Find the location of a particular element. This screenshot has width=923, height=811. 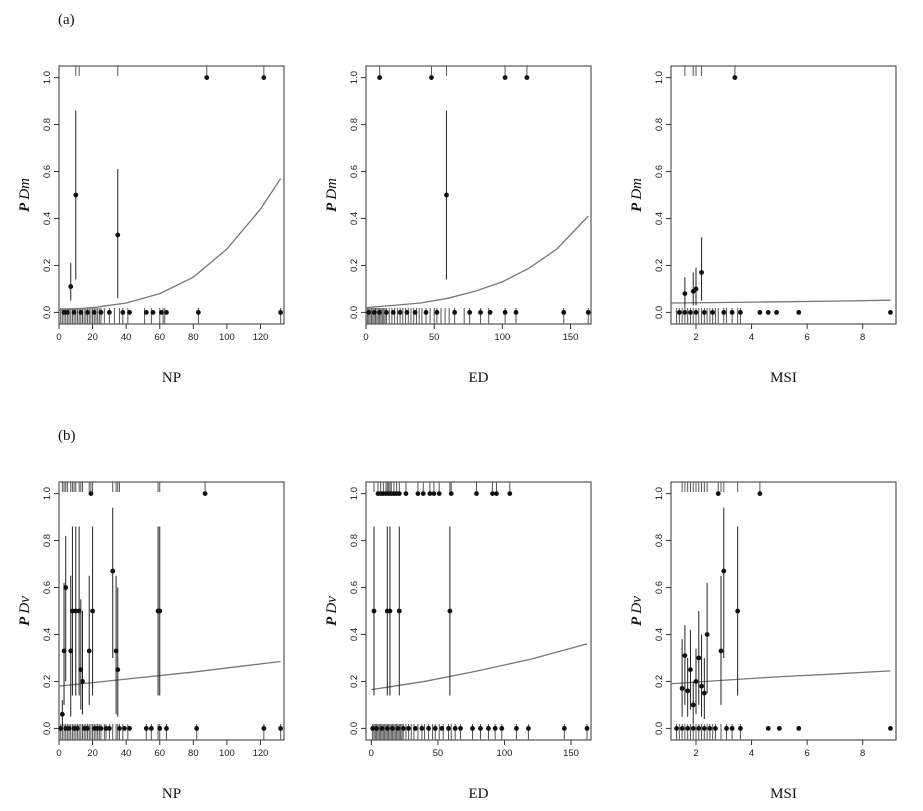

x-tick-label: 50 is located at coordinates (434, 337).